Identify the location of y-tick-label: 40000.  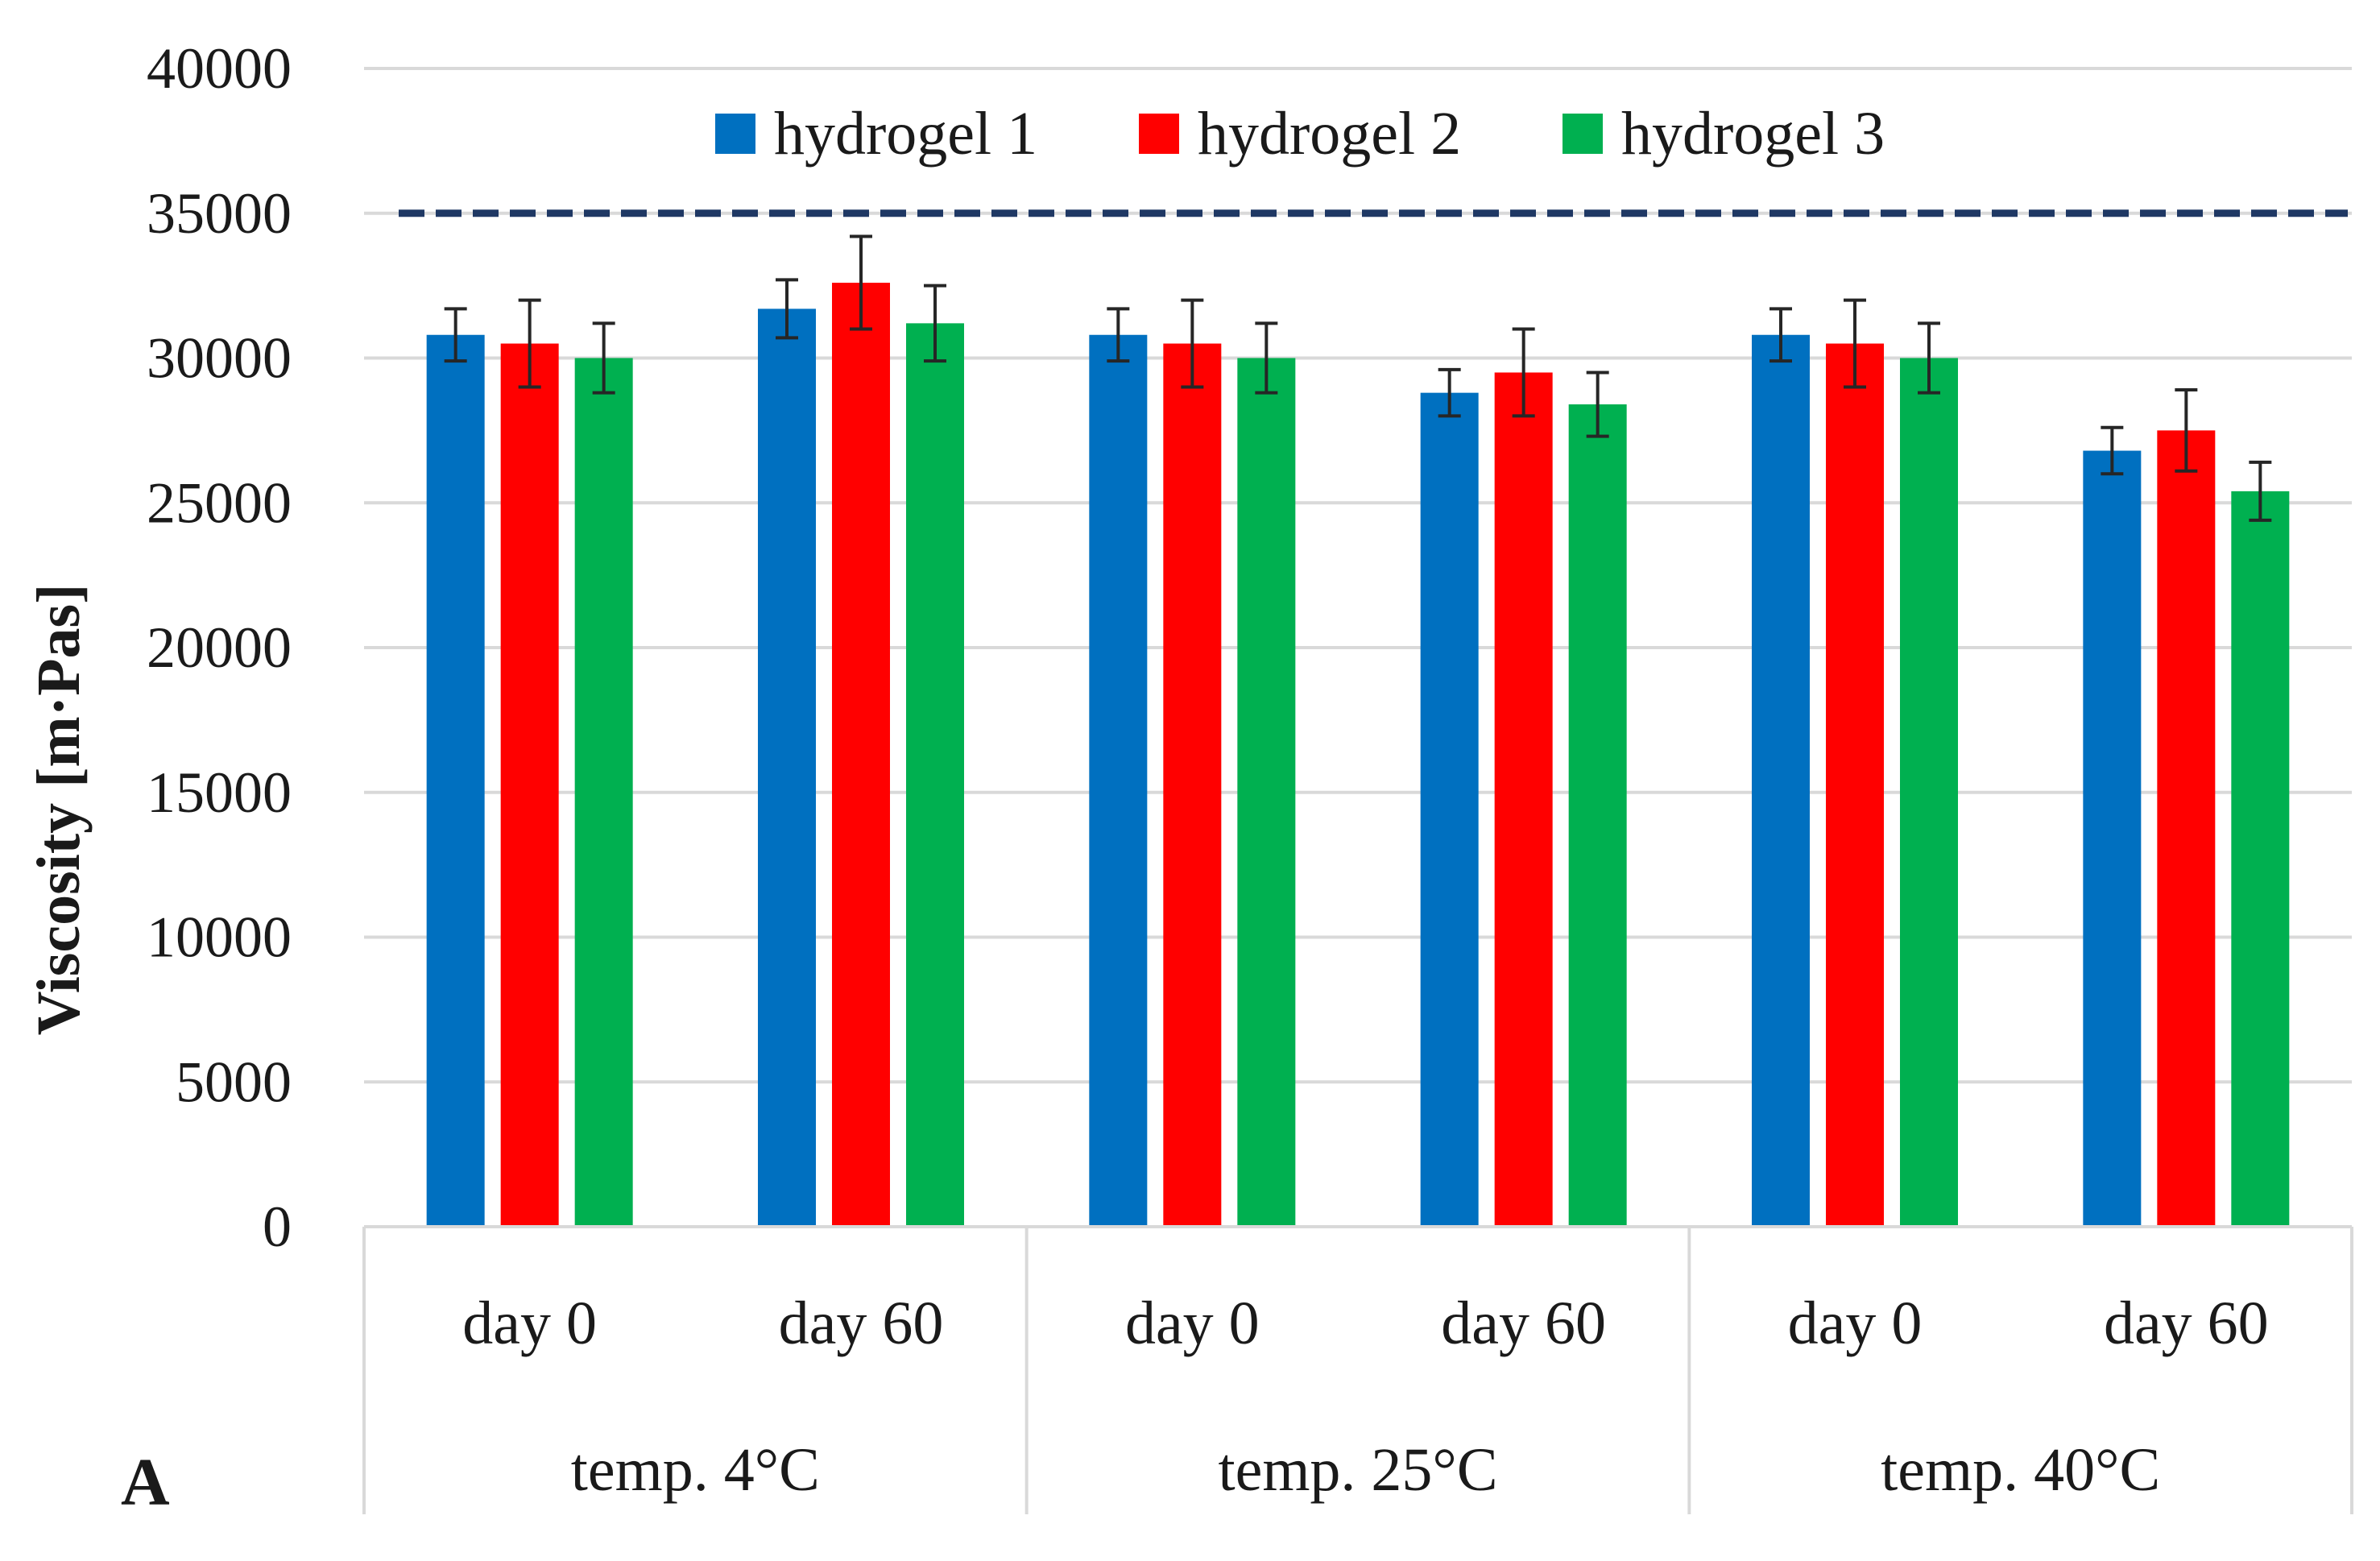
(219, 69).